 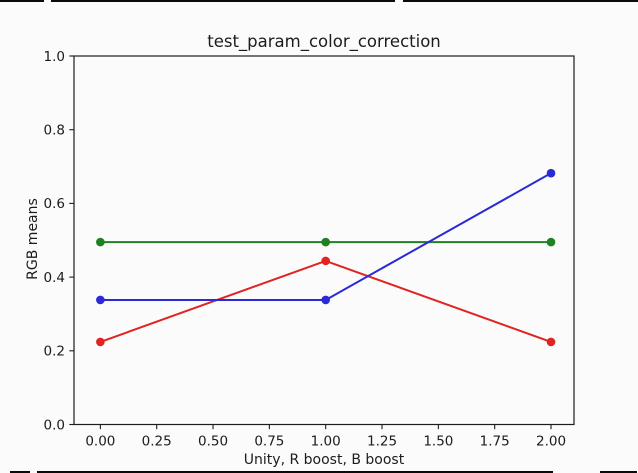 What do you see at coordinates (438, 442) in the screenshot?
I see `x-tick-label: 1.50` at bounding box center [438, 442].